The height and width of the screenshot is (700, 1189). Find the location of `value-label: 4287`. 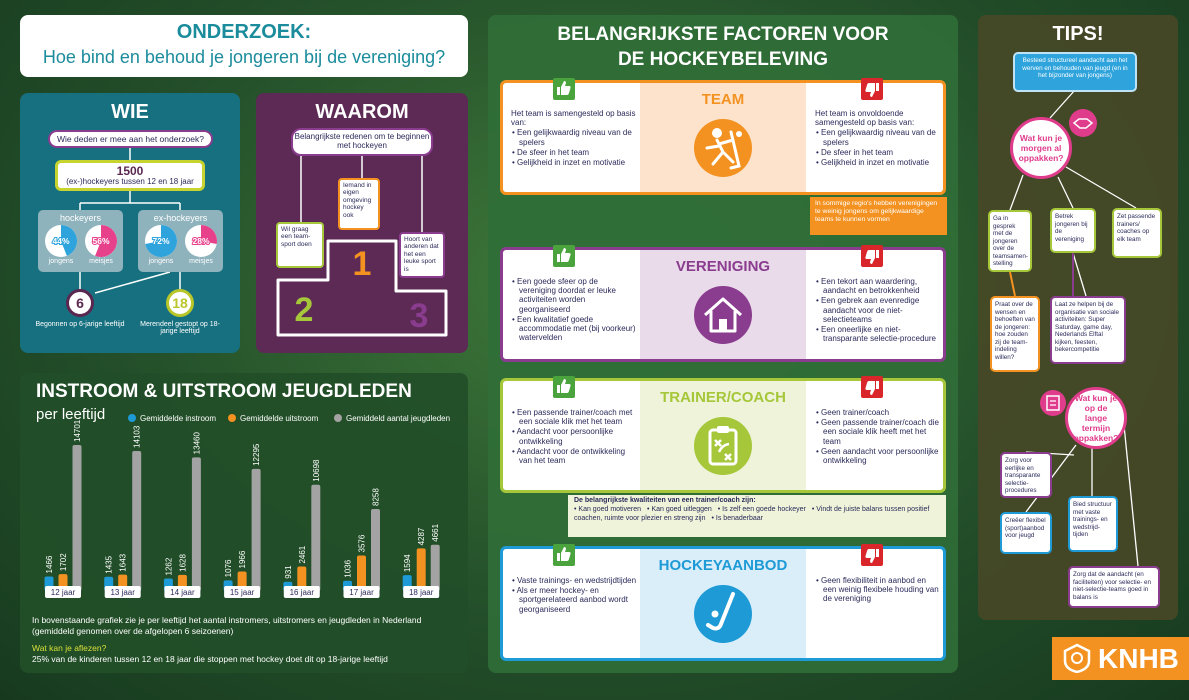

value-label: 4287 is located at coordinates (421, 536).